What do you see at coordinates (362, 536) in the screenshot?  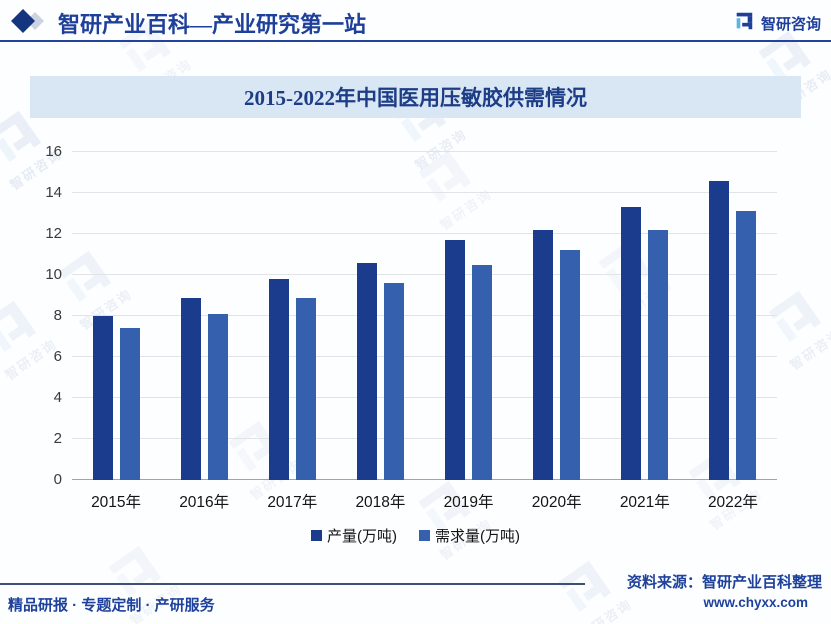 I see `legend-label: 产量(万吨)` at bounding box center [362, 536].